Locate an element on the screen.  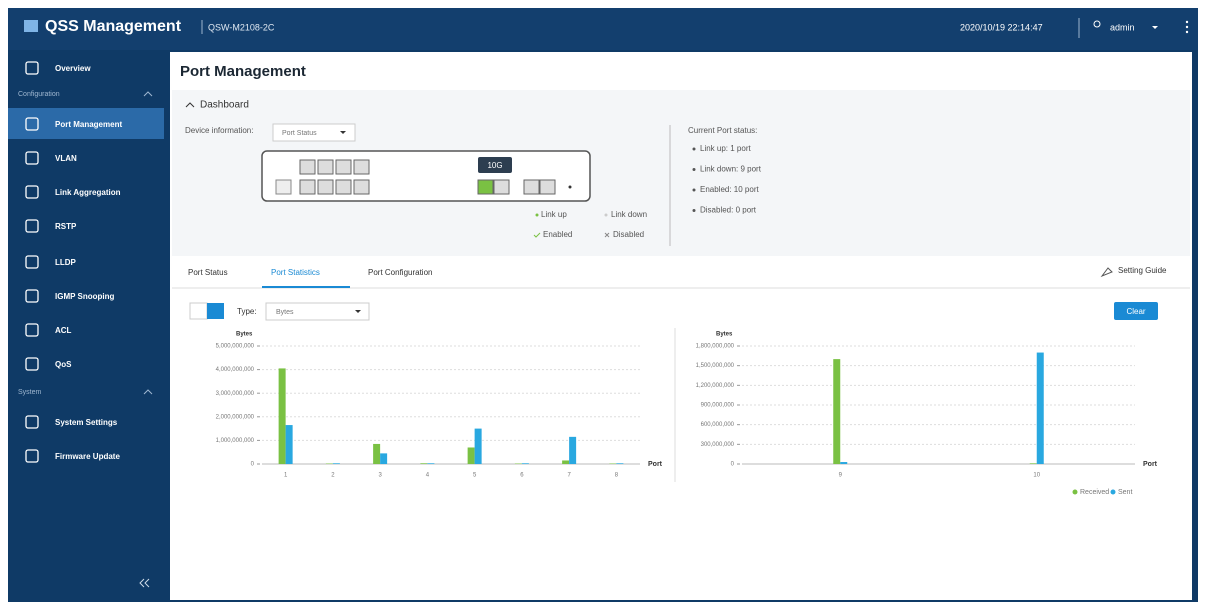
nav-item: System Settings is located at coordinates (86, 422).